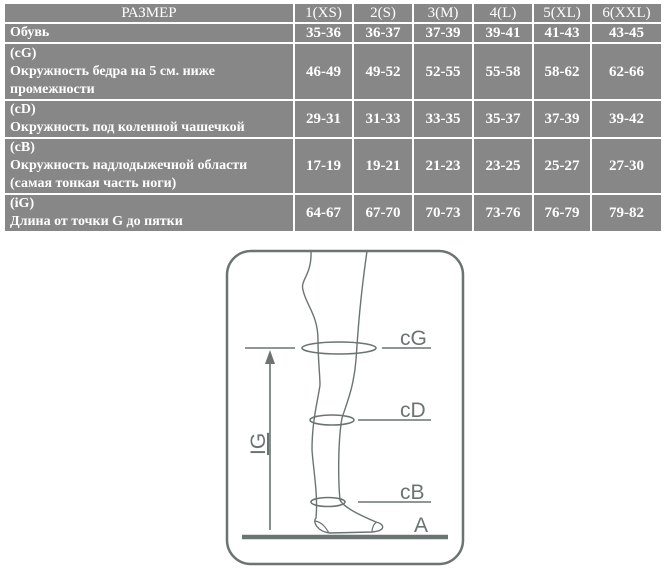 The image size is (668, 569). I want to click on label-A: A, so click(421, 525).